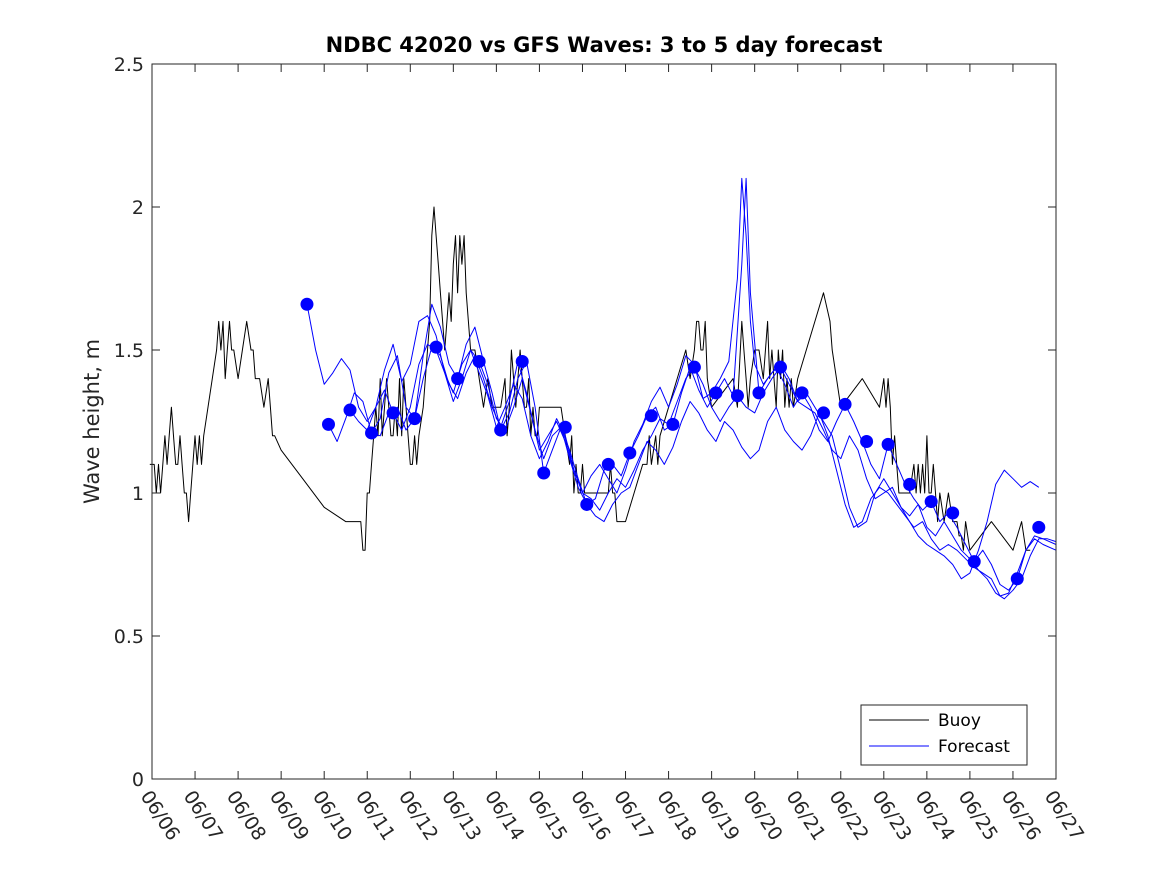 This screenshot has width=1167, height=875. Describe the element at coordinates (138, 208) in the screenshot. I see `y-tick-label: 2` at that location.